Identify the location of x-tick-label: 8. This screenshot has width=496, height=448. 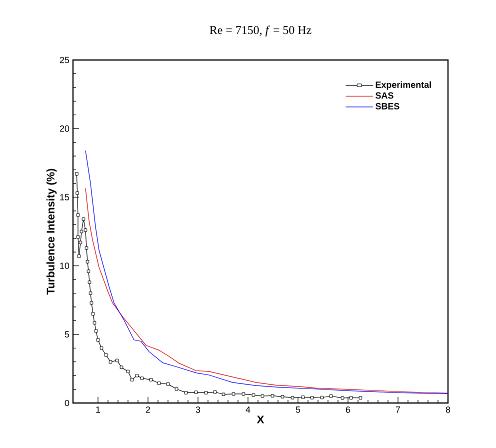
(448, 409).